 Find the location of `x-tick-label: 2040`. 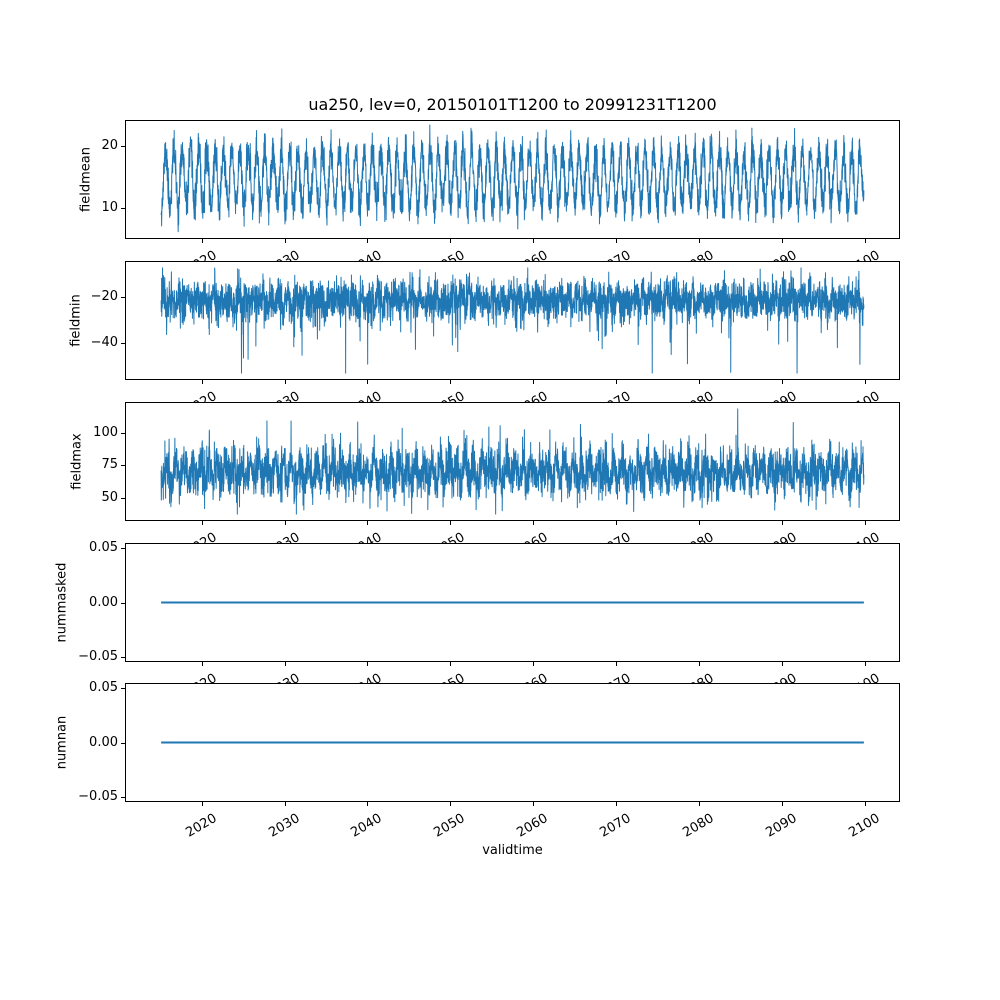

x-tick-label: 2040 is located at coordinates (366, 826).